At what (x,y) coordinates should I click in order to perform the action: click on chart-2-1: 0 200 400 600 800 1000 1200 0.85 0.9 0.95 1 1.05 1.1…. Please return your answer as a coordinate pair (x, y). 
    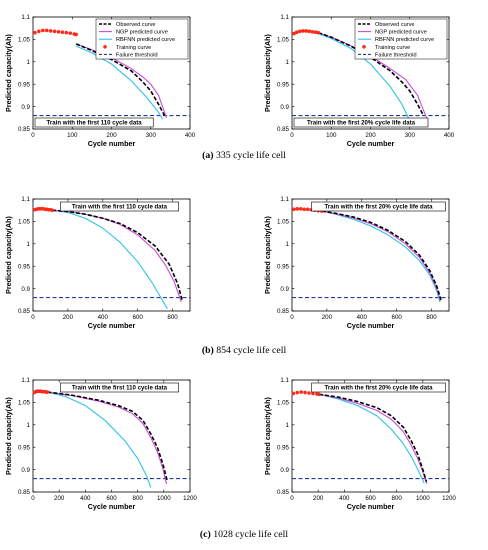
    Looking at the image, I should click on (359, 444).